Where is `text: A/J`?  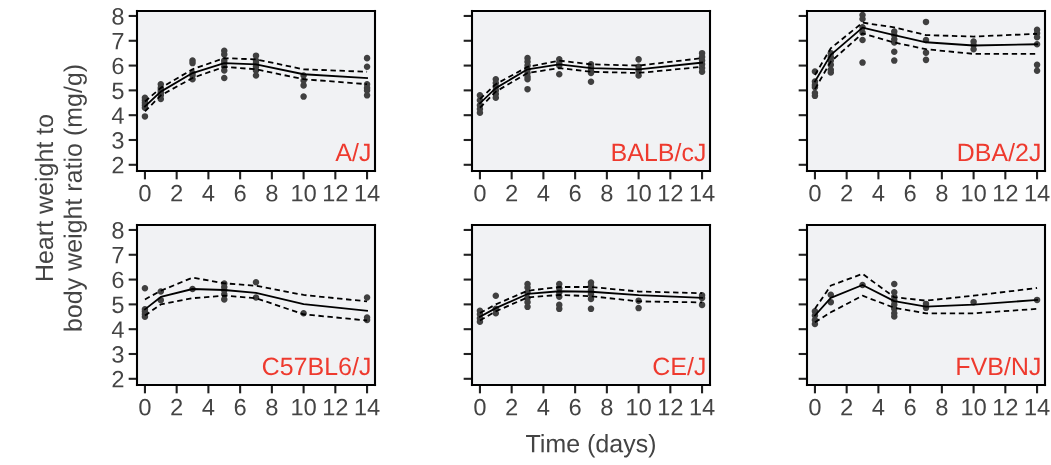 text: A/J is located at coordinates (352, 152).